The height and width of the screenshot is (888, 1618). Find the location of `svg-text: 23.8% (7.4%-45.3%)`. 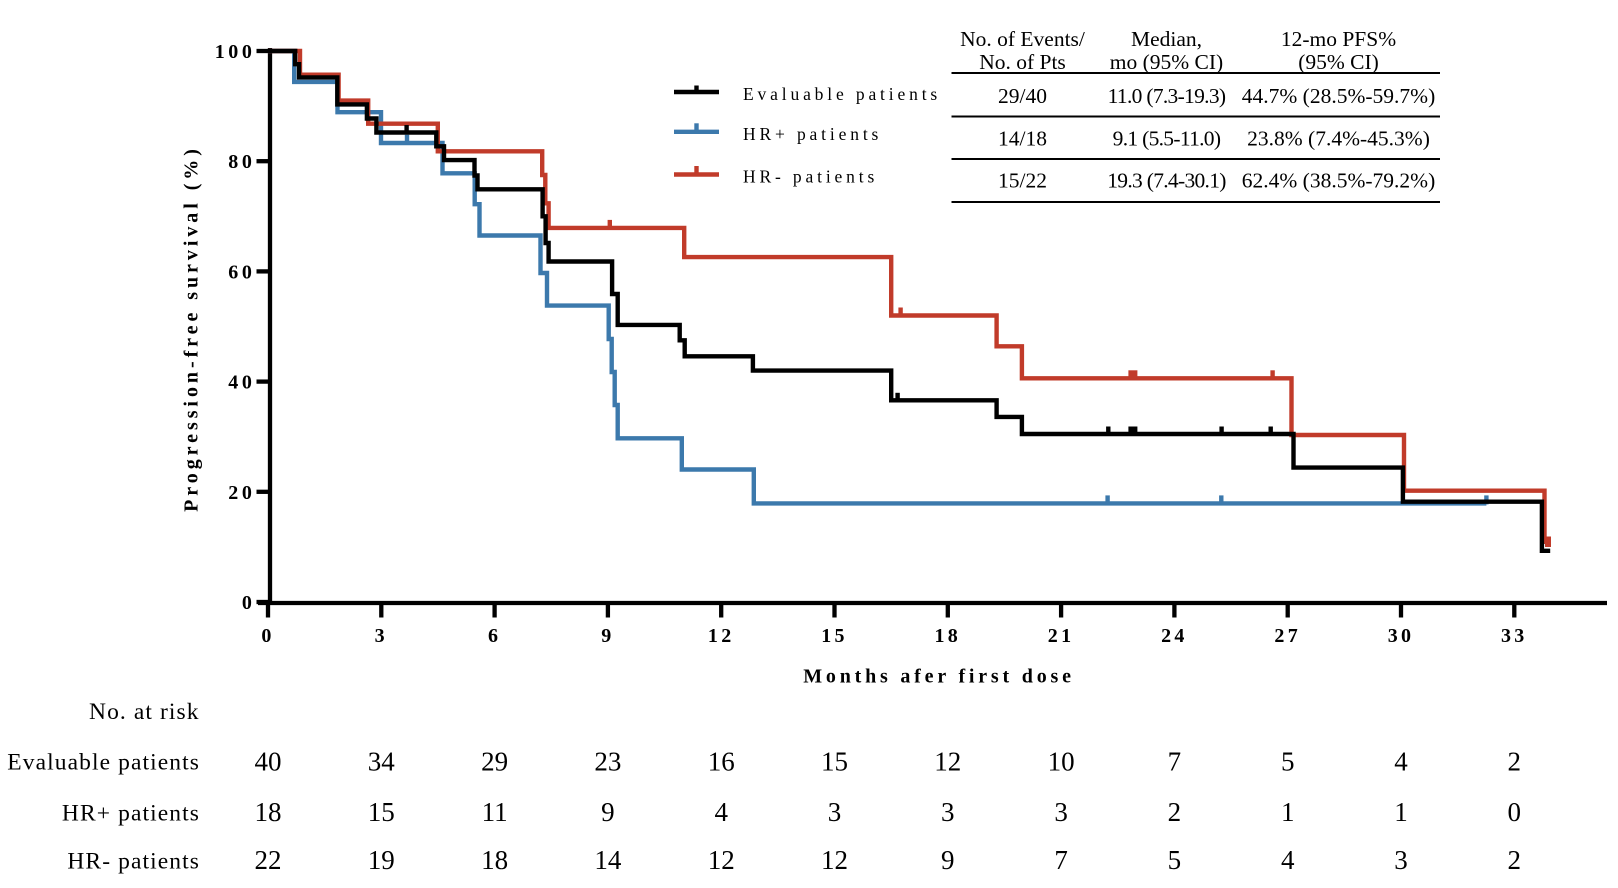

svg-text: 23.8% (7.4%-45.3%) is located at coordinates (1338, 138).